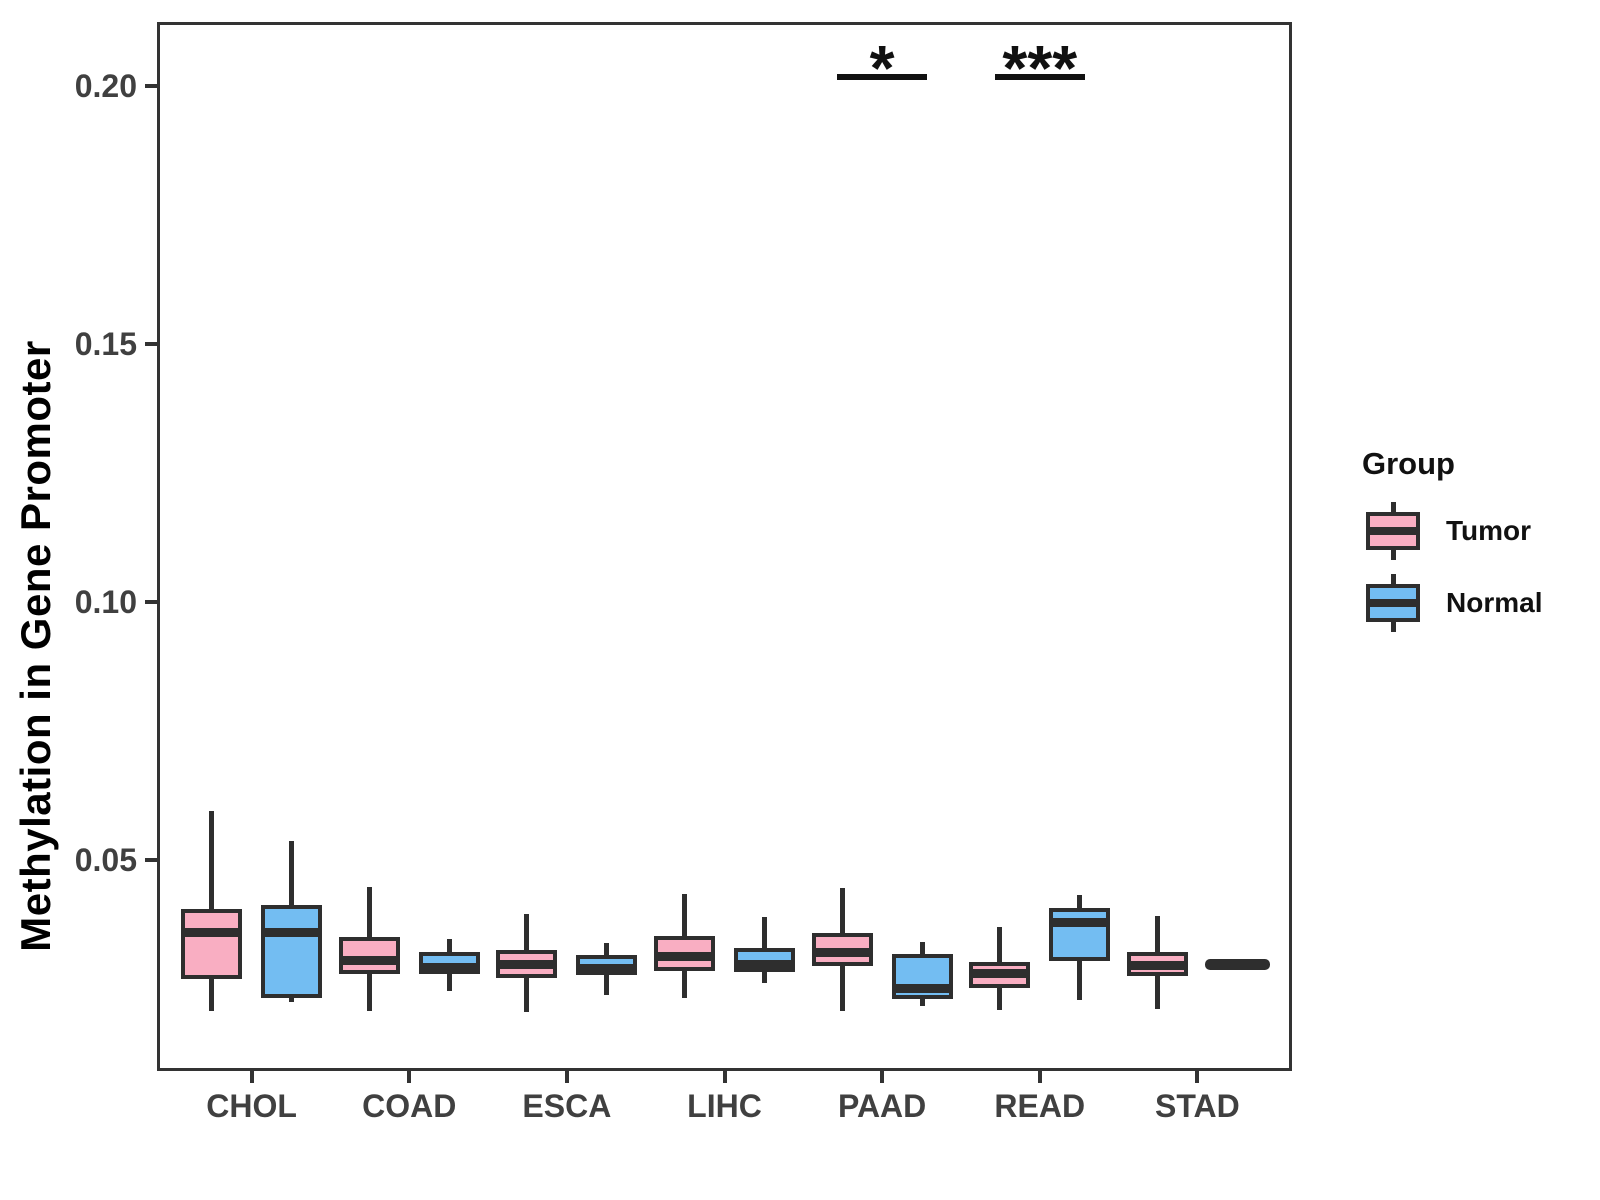 The image size is (1600, 1200). Describe the element at coordinates (1040, 1106) in the screenshot. I see `x-tick-label: READ` at that location.